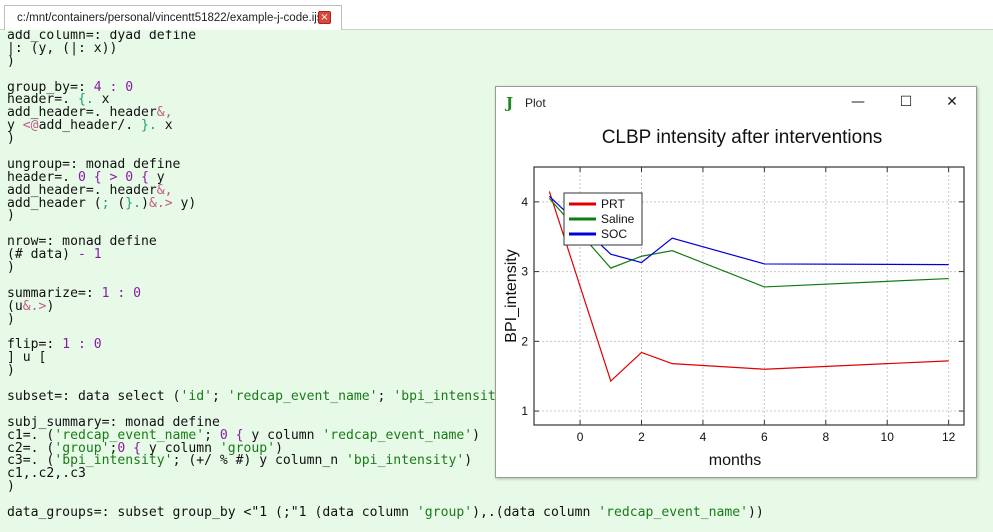 Image resolution: width=993 pixels, height=532 pixels. Describe the element at coordinates (180, 448) in the screenshot. I see `code-token: y column` at that location.